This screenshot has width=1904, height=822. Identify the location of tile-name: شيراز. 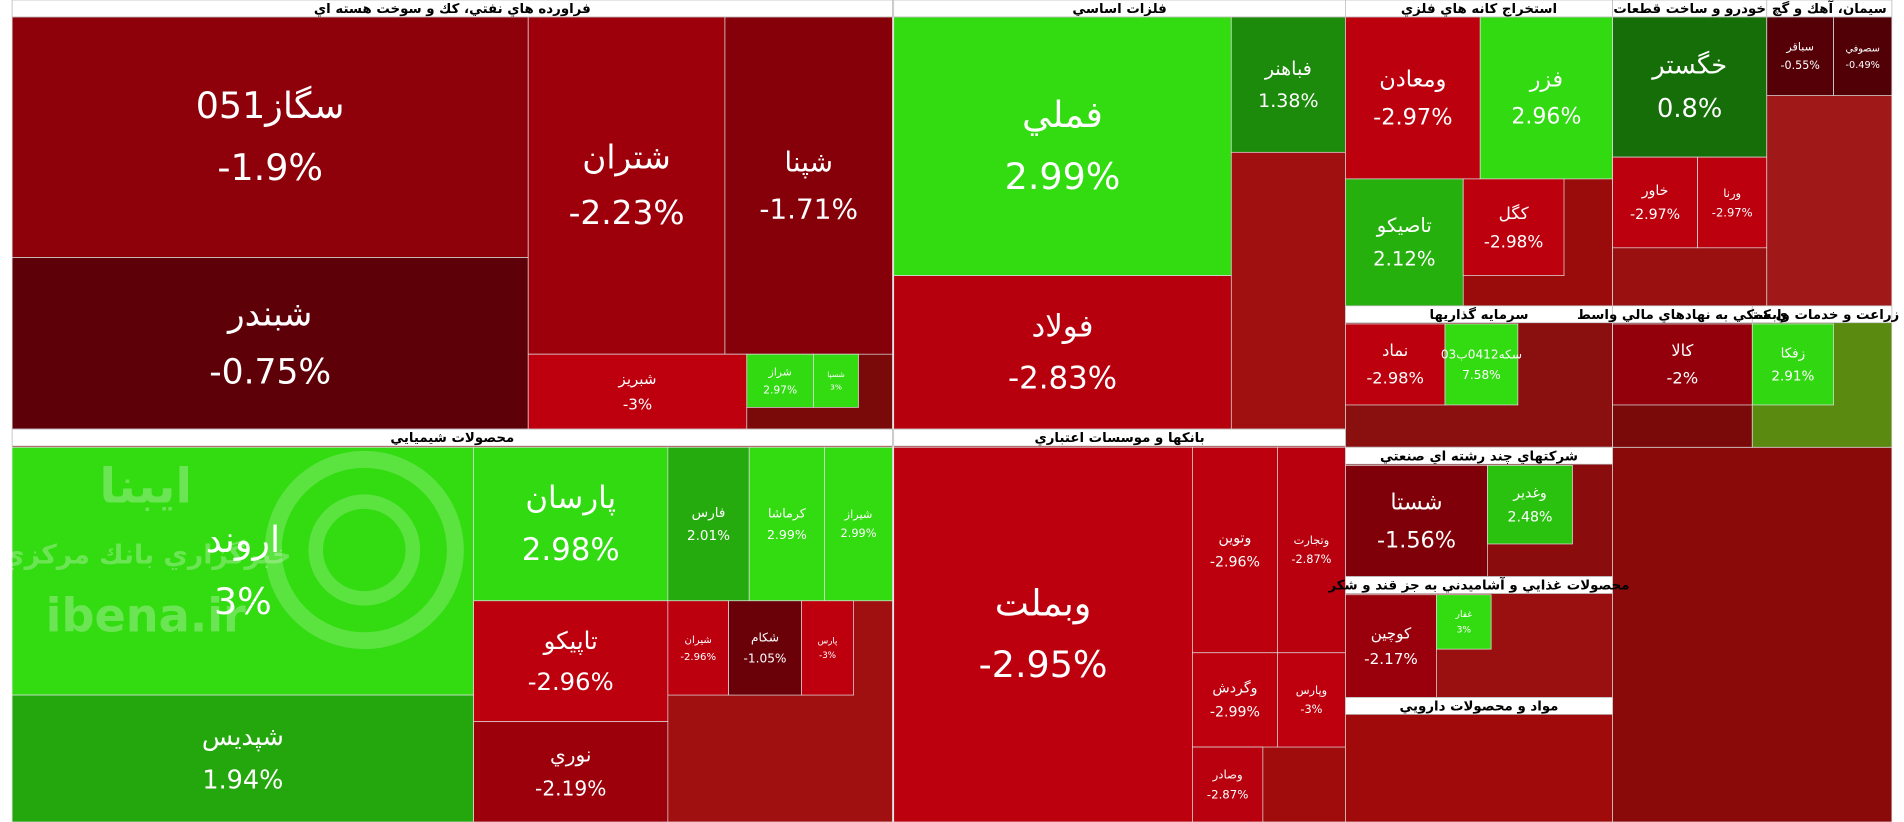
(858, 515).